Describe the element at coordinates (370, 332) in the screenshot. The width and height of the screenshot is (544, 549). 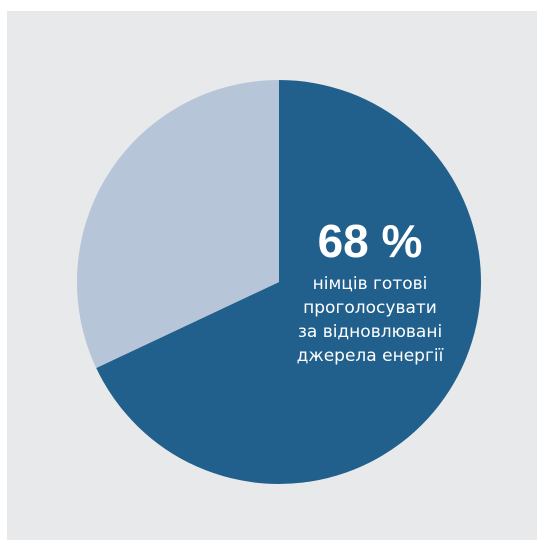
I see `caption-line-3: за відновлювані` at that location.